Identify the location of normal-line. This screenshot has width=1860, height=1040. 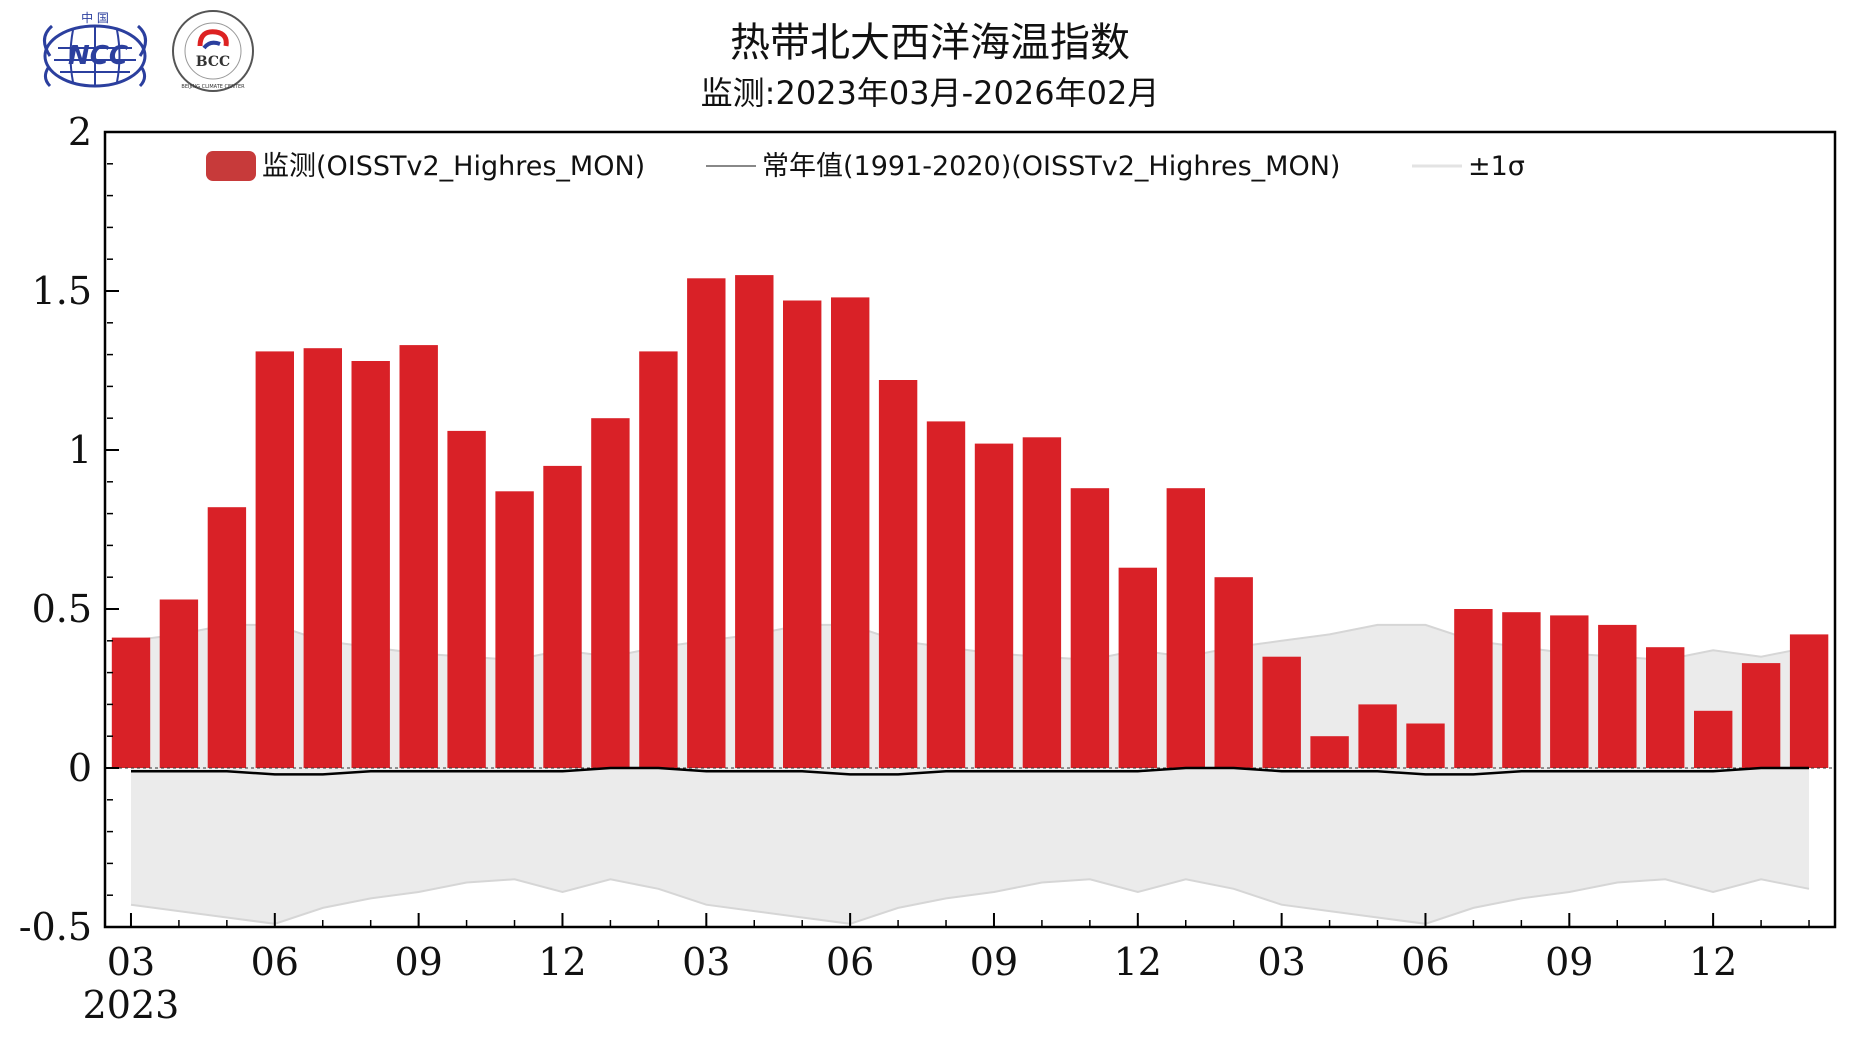
(970, 771).